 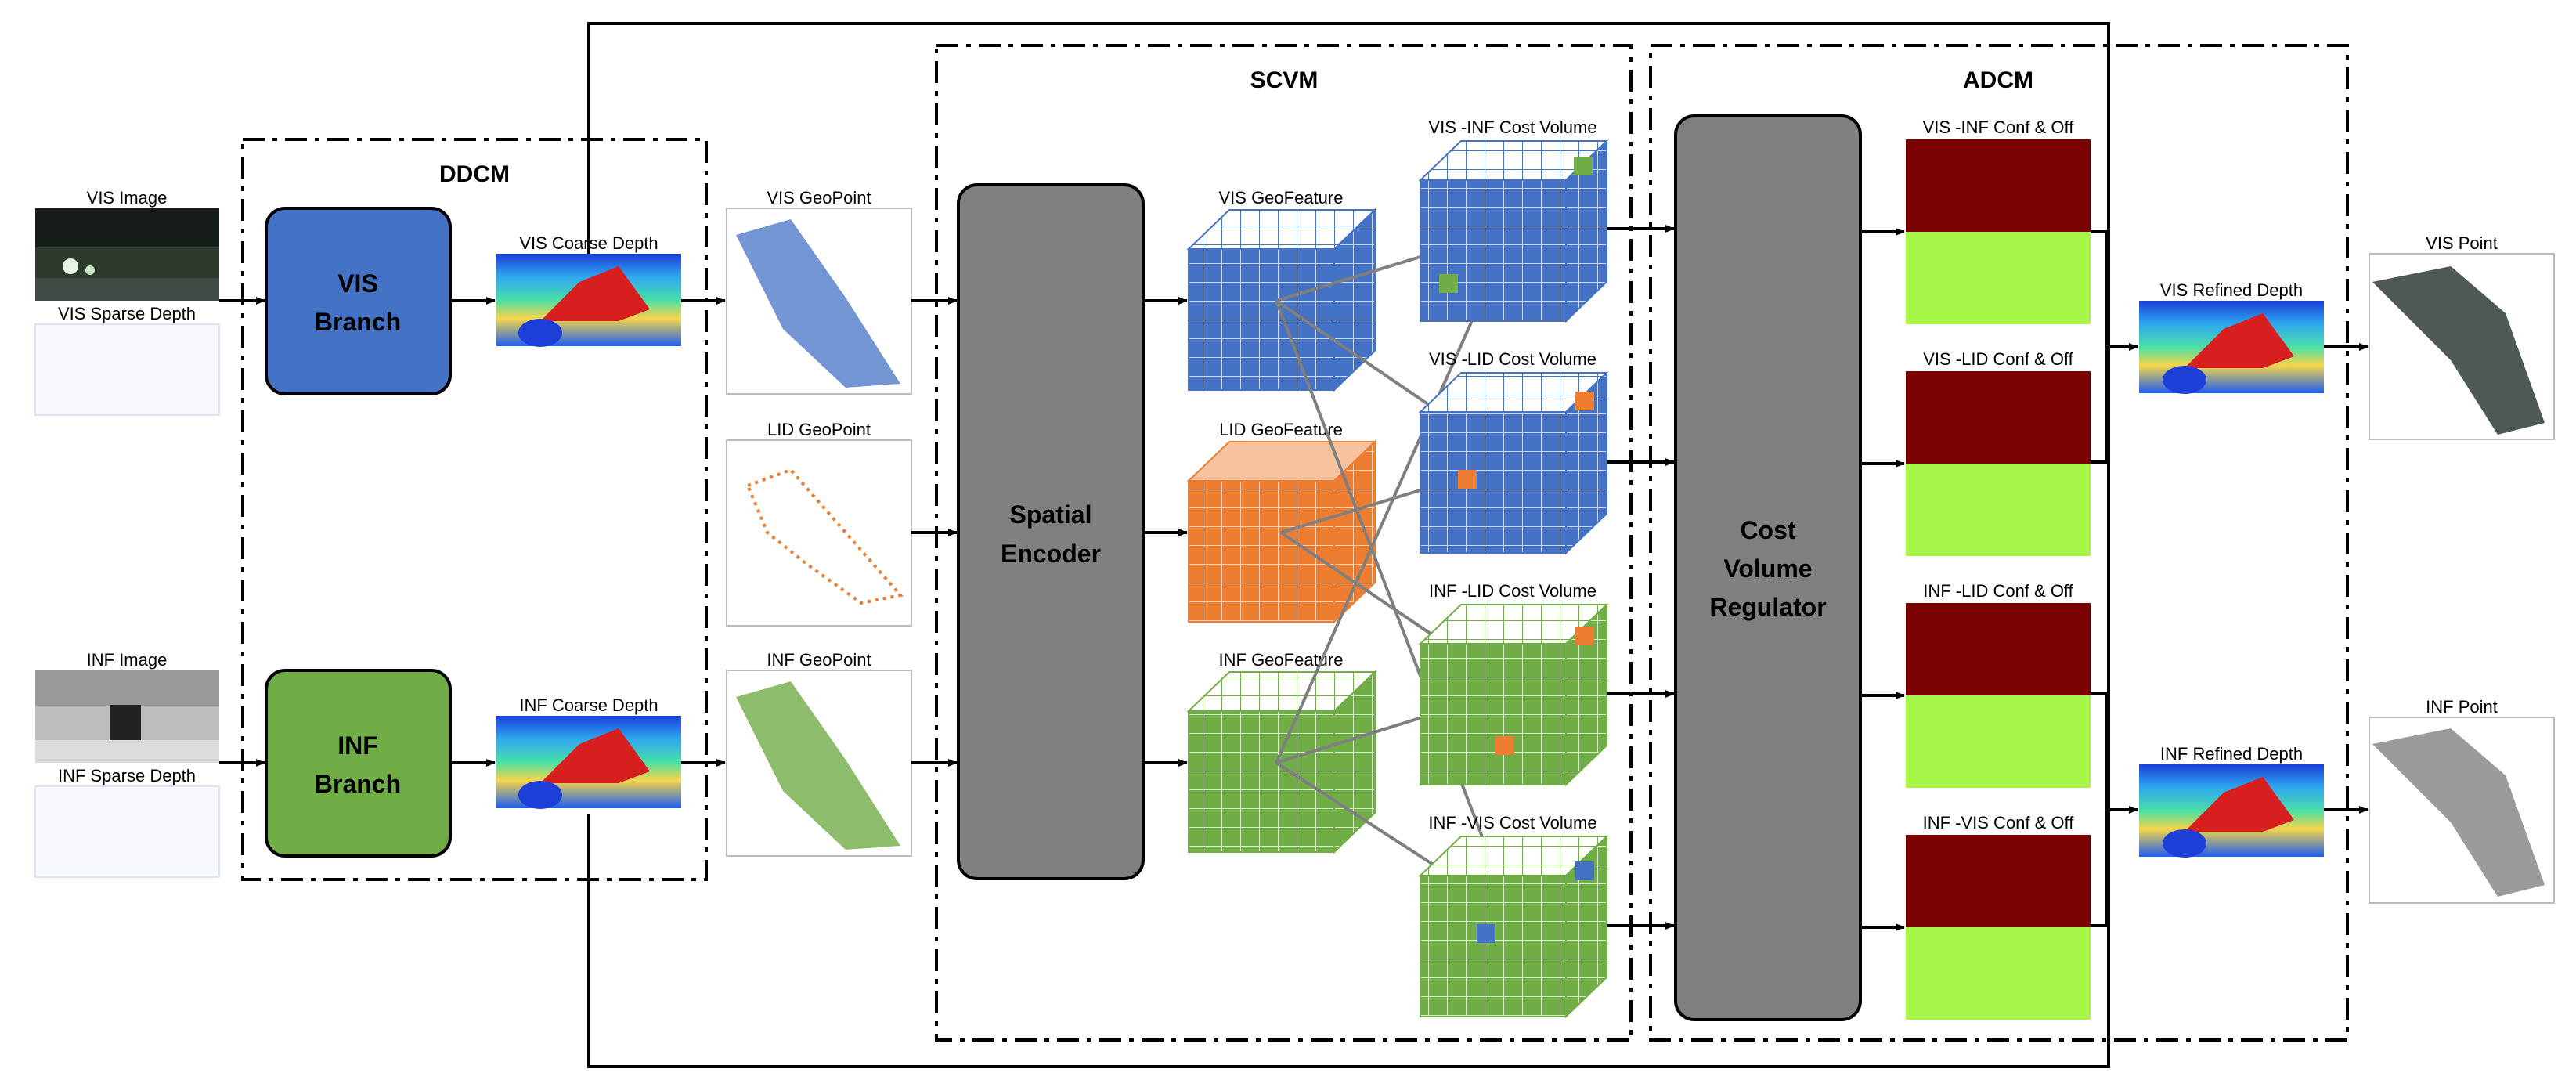 What do you see at coordinates (1768, 530) in the screenshot?
I see `regulator-label-1: Cost` at bounding box center [1768, 530].